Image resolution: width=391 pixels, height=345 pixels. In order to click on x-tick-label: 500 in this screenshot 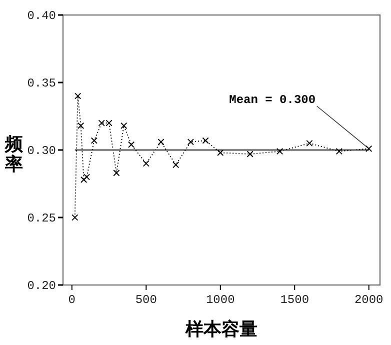, I will do `click(146, 300)`.